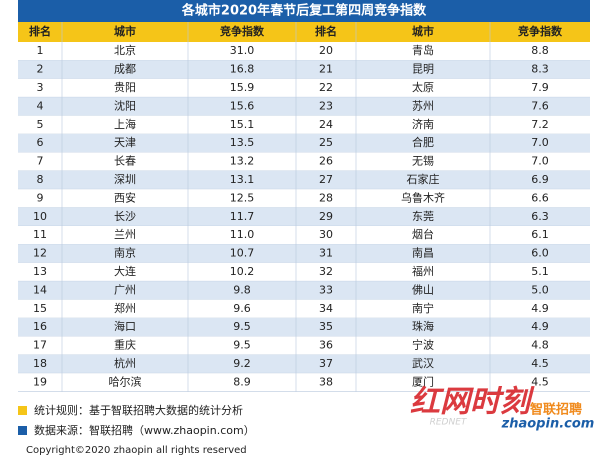 This screenshot has height=458, width=600. I want to click on table-cell: 沈阳, so click(125, 105).